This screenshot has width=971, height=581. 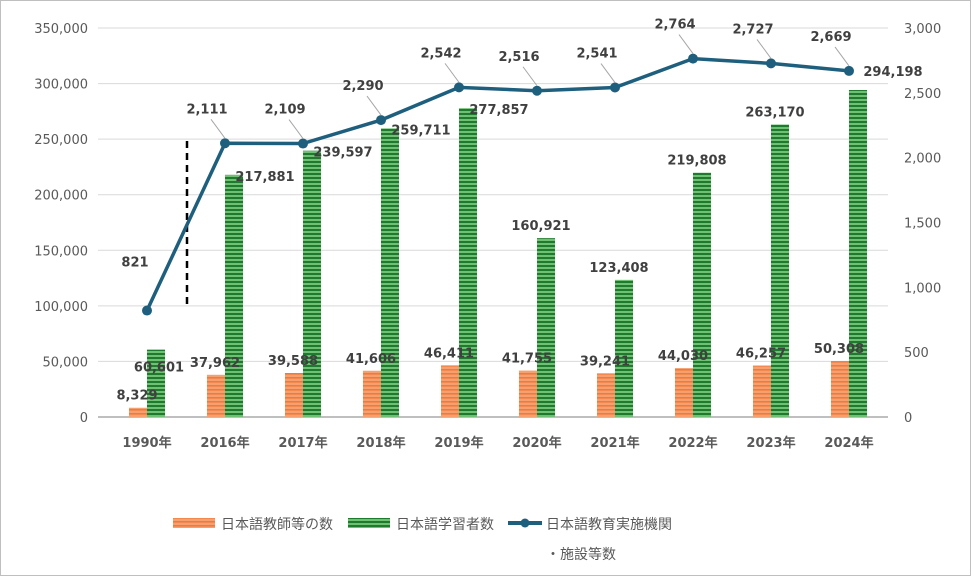 I want to click on x-axis-tick: 2022年, so click(x=692, y=443).